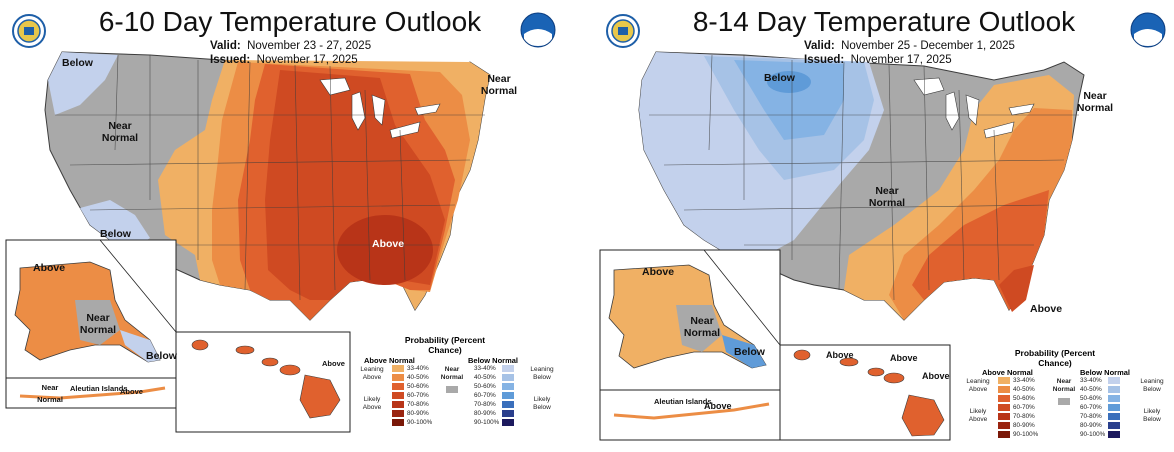 This screenshot has width=1174, height=452. What do you see at coordinates (744, 351) in the screenshot?
I see `alaska-below` at bounding box center [744, 351].